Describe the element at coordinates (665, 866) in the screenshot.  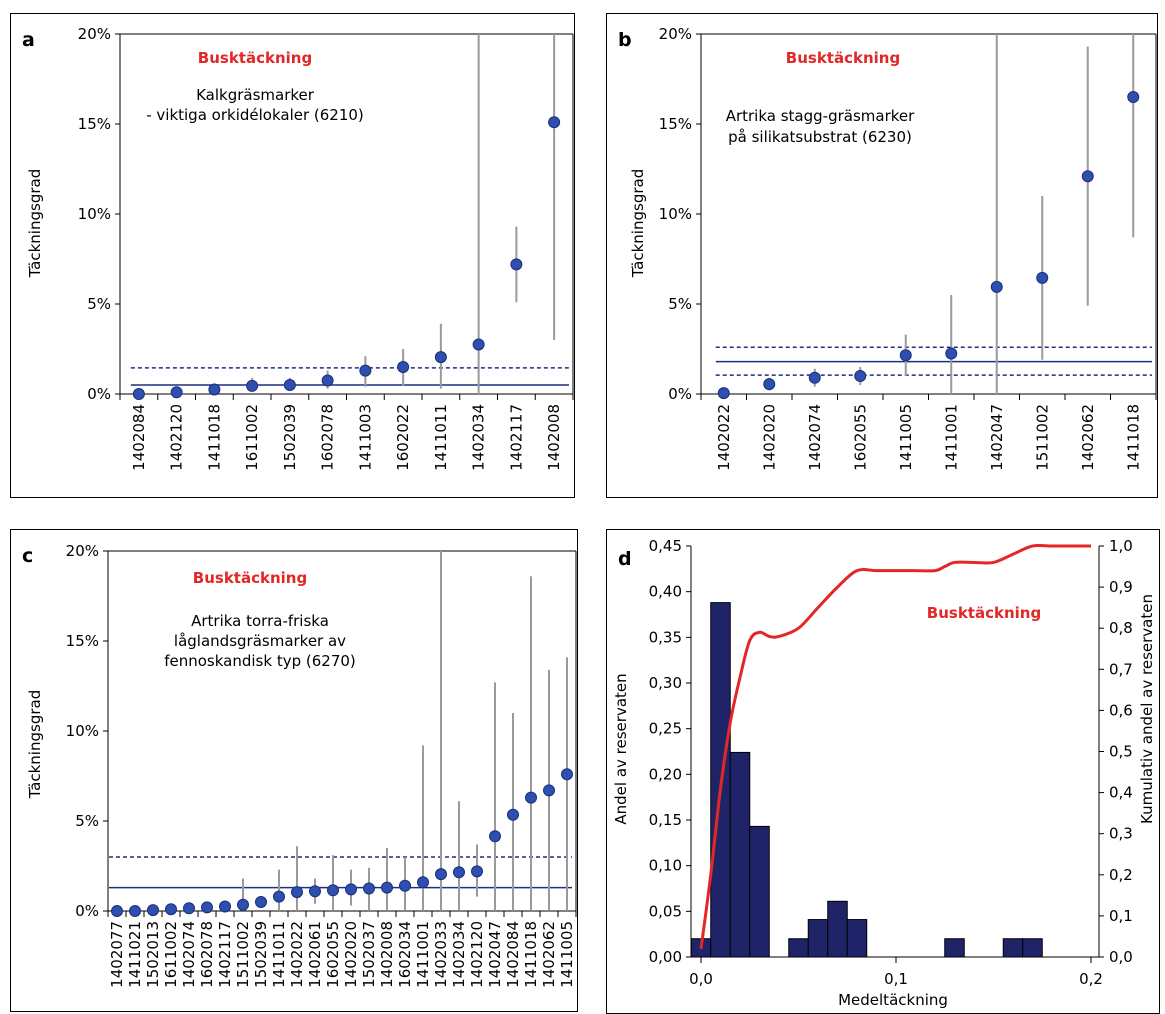
I see `y-tick-label: 0,10` at that location.